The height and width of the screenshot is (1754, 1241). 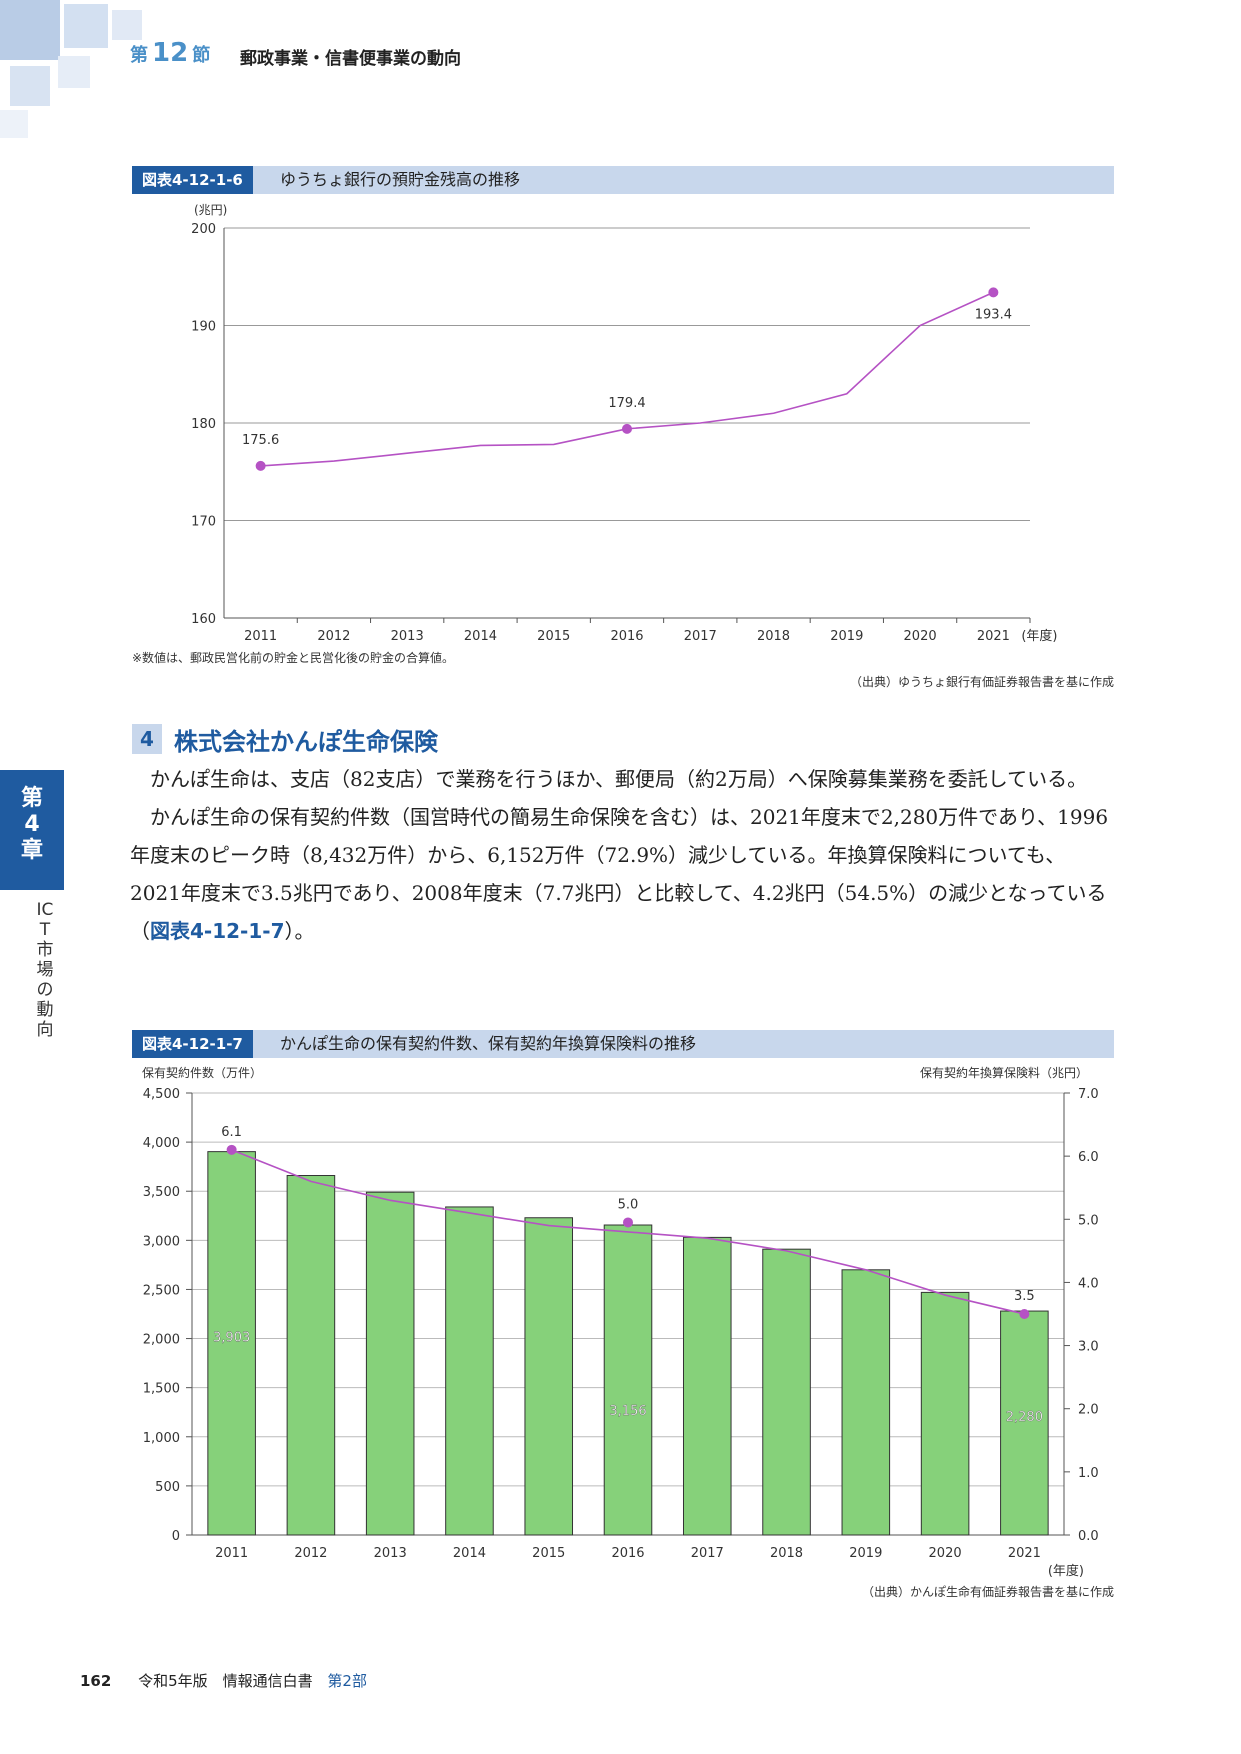 I want to click on page-number: 162, so click(x=96, y=1681).